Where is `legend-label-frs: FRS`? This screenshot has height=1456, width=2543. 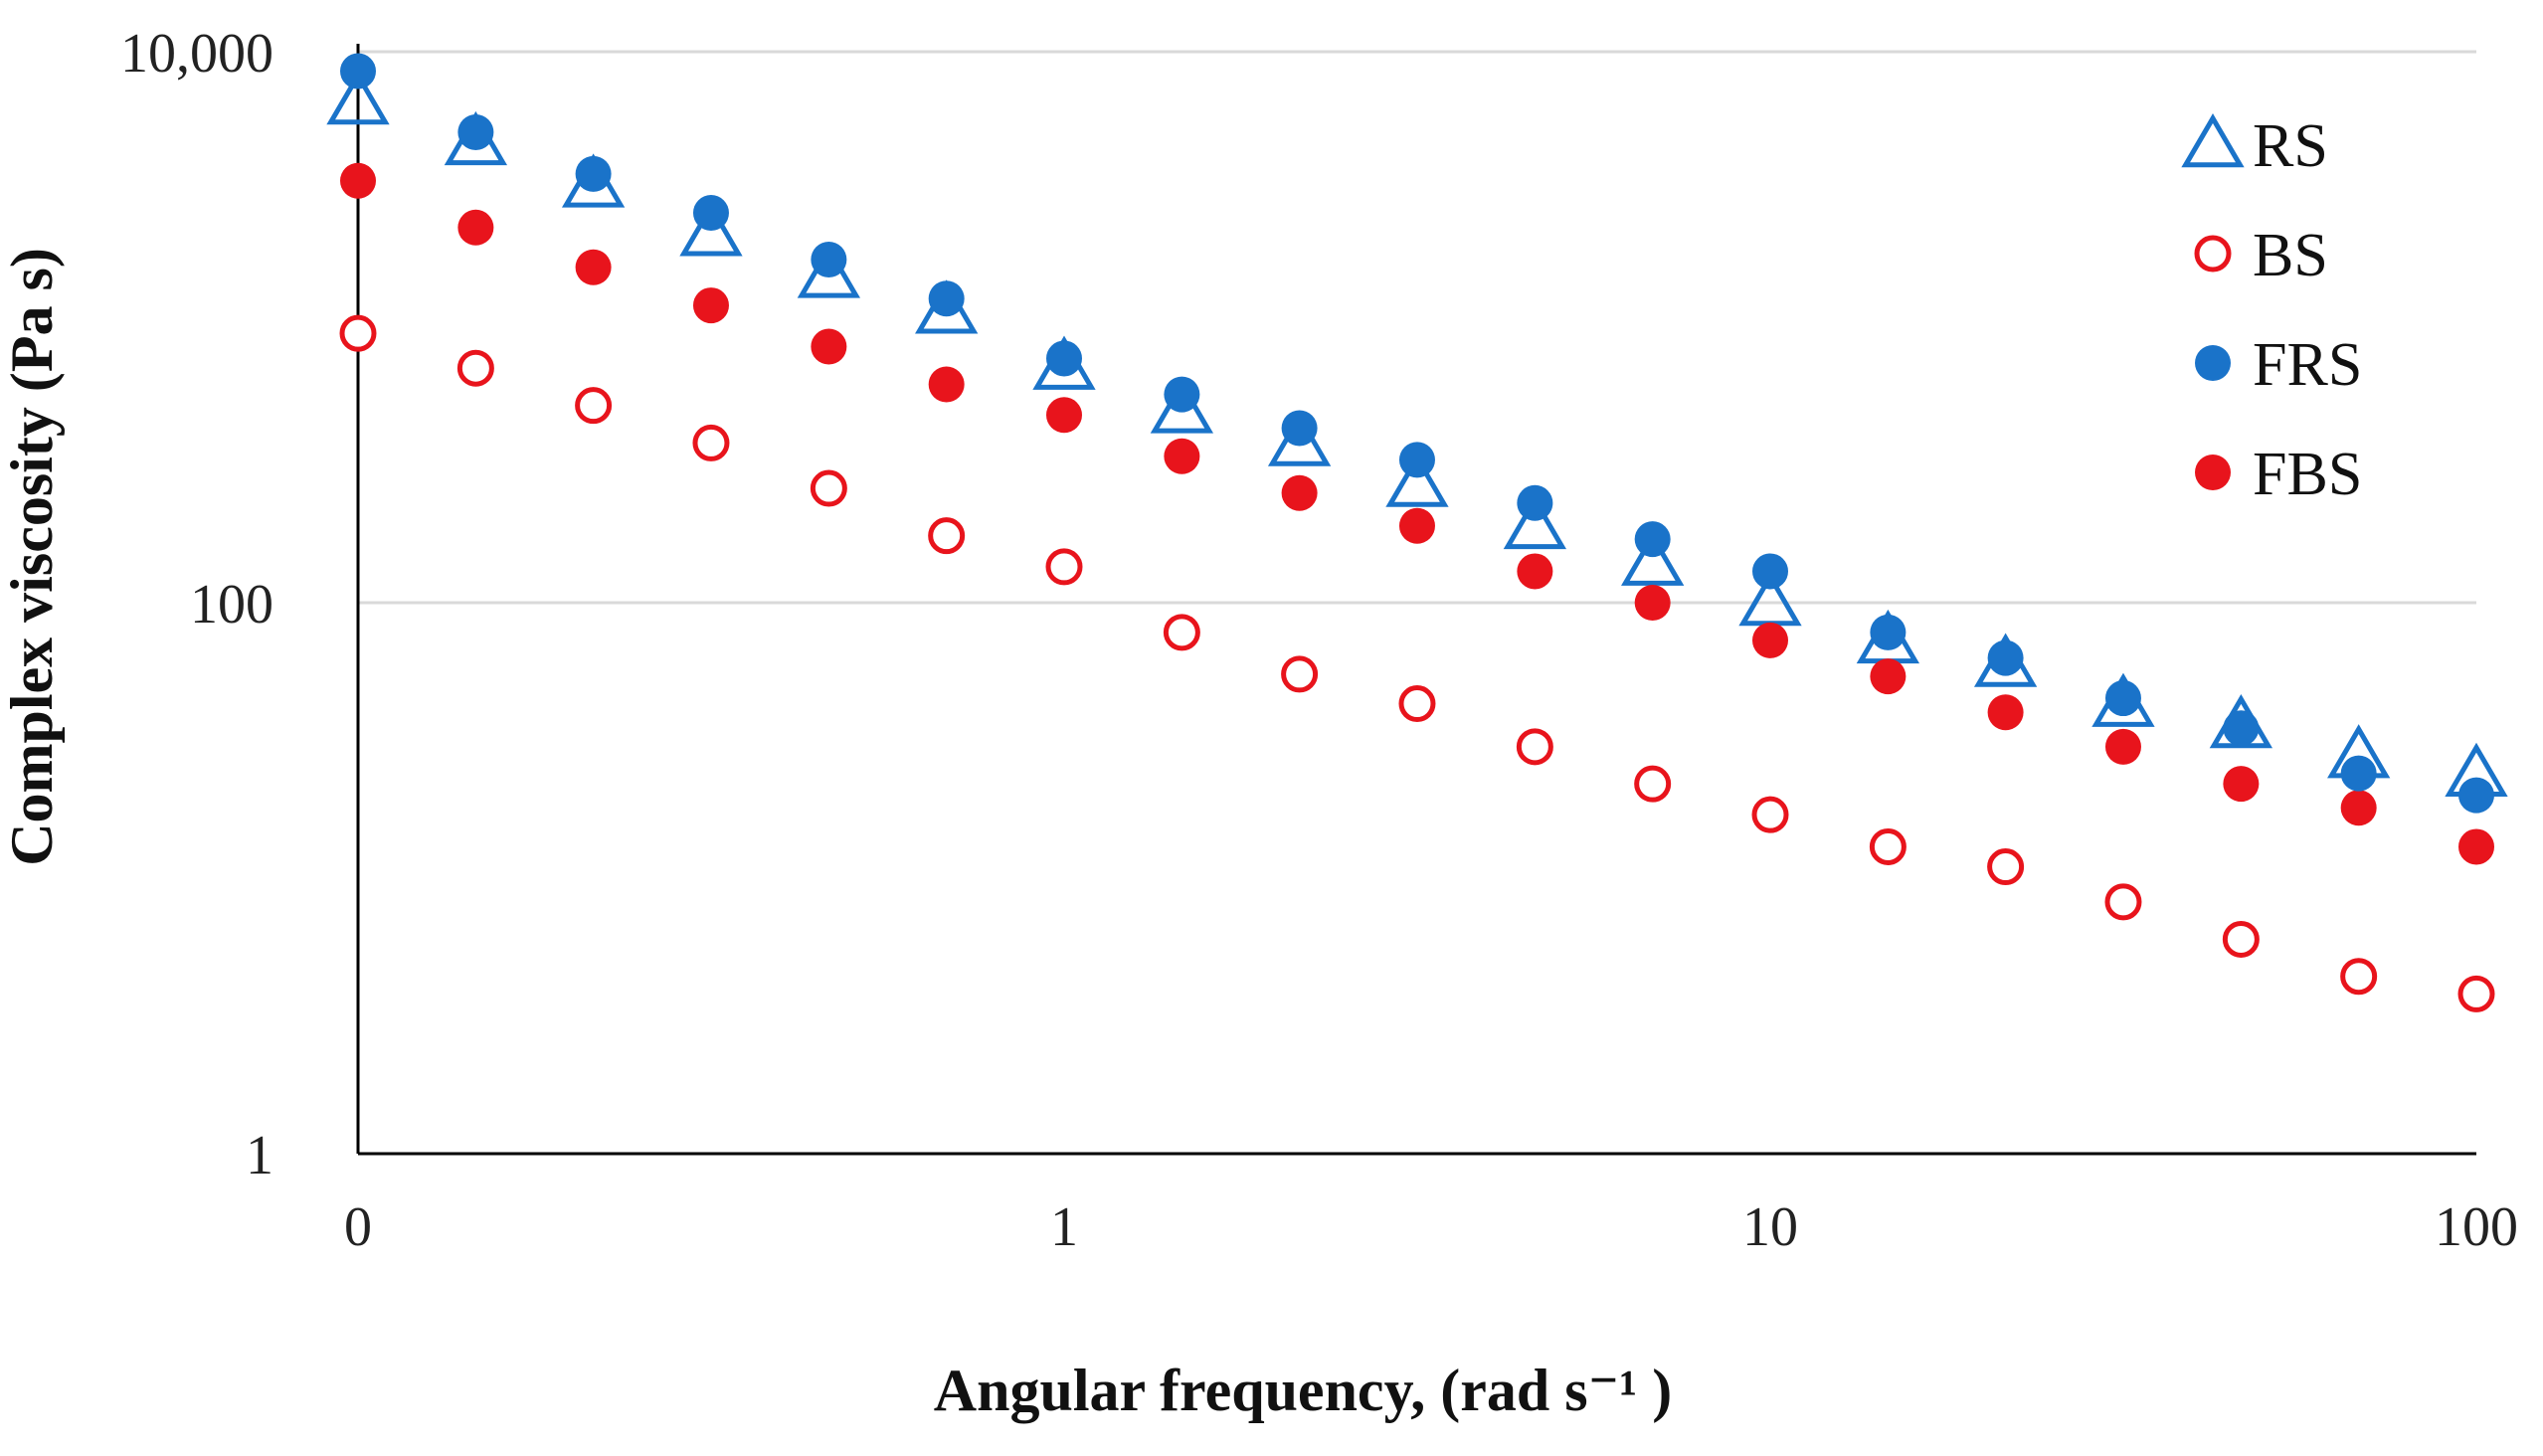 legend-label-frs: FRS is located at coordinates (2307, 365).